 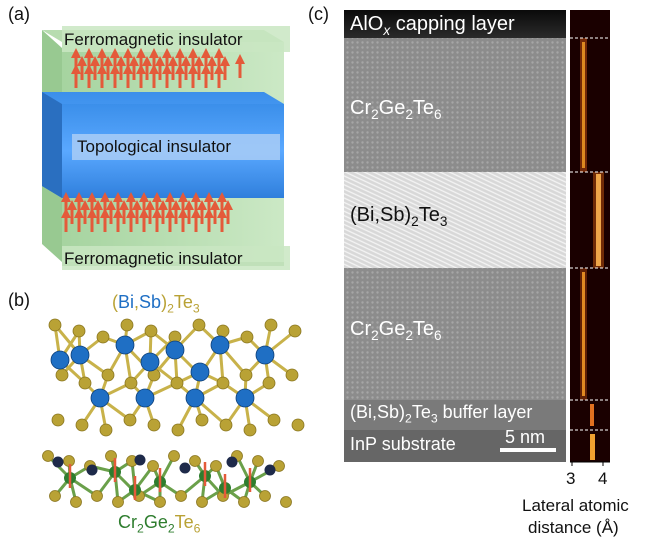 I want to click on buffer-layer-label: (Bi,Sb)2Te3 buffer layer, so click(x=441, y=414).